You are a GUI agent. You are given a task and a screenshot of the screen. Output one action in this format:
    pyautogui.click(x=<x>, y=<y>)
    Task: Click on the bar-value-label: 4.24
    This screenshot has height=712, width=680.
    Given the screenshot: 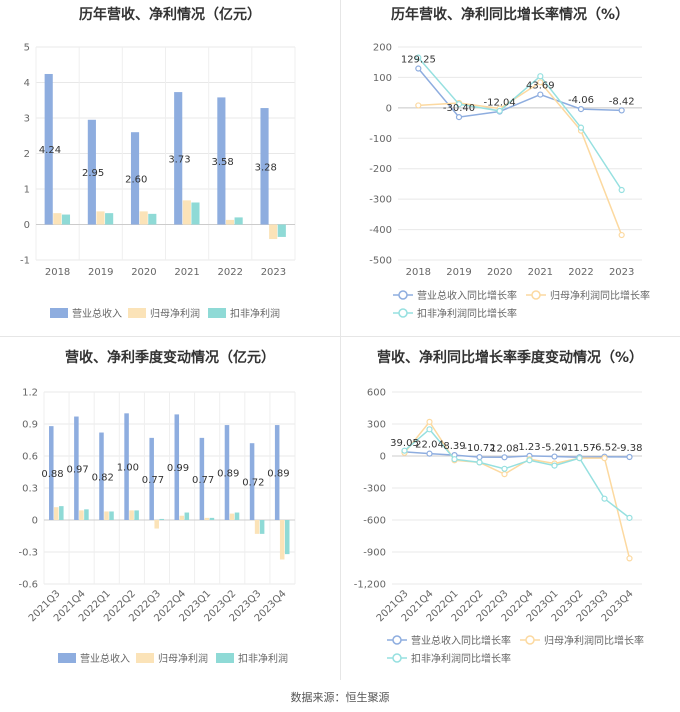 What is the action you would take?
    pyautogui.click(x=50, y=150)
    